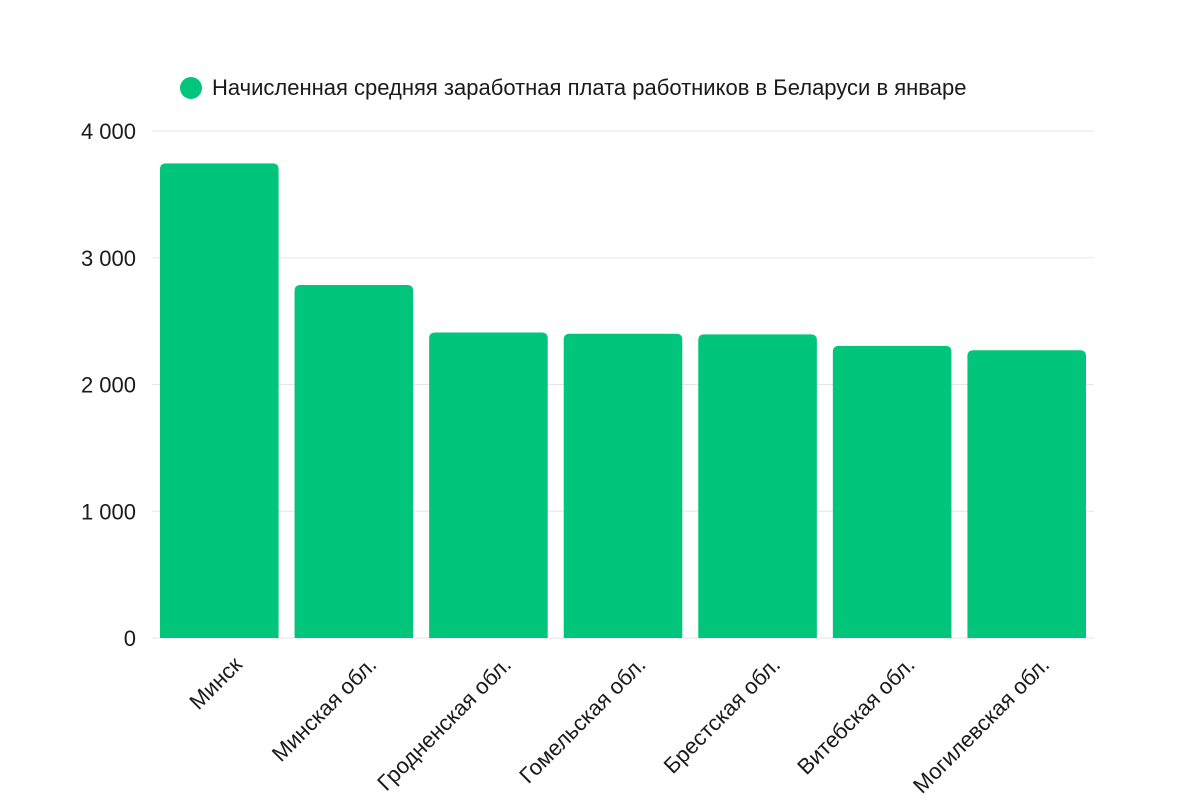  Describe the element at coordinates (981, 725) in the screenshot. I see `x-category-label: Могилевская обл.` at that location.